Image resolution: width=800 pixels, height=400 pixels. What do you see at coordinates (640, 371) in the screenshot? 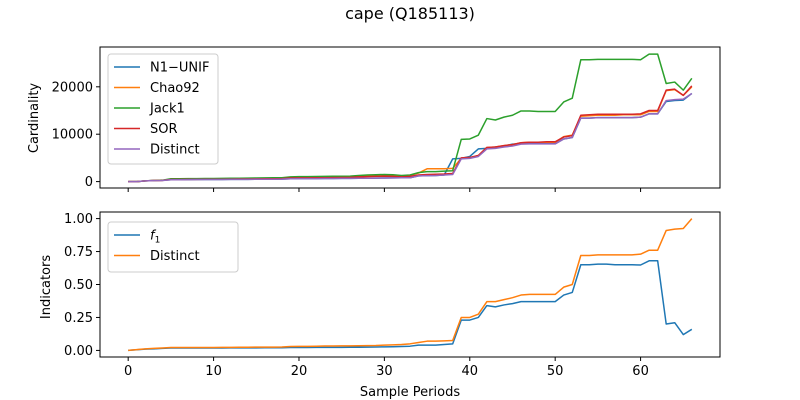
I see `indicators-x-tick-label: 60` at bounding box center [640, 371].